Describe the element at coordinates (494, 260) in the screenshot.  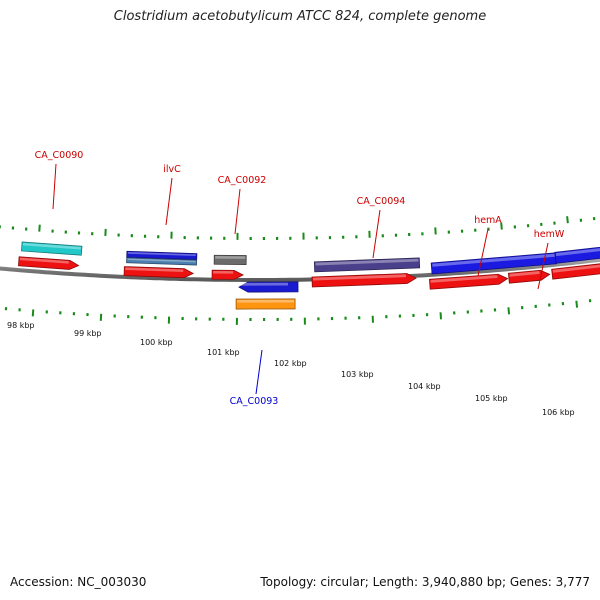
I see `gene-hemA-highlight` at that location.